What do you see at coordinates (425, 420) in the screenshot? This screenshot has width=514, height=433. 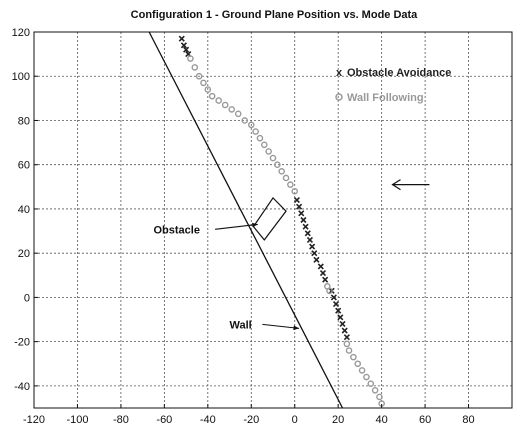 I see `x-tick-label: 60` at bounding box center [425, 420].